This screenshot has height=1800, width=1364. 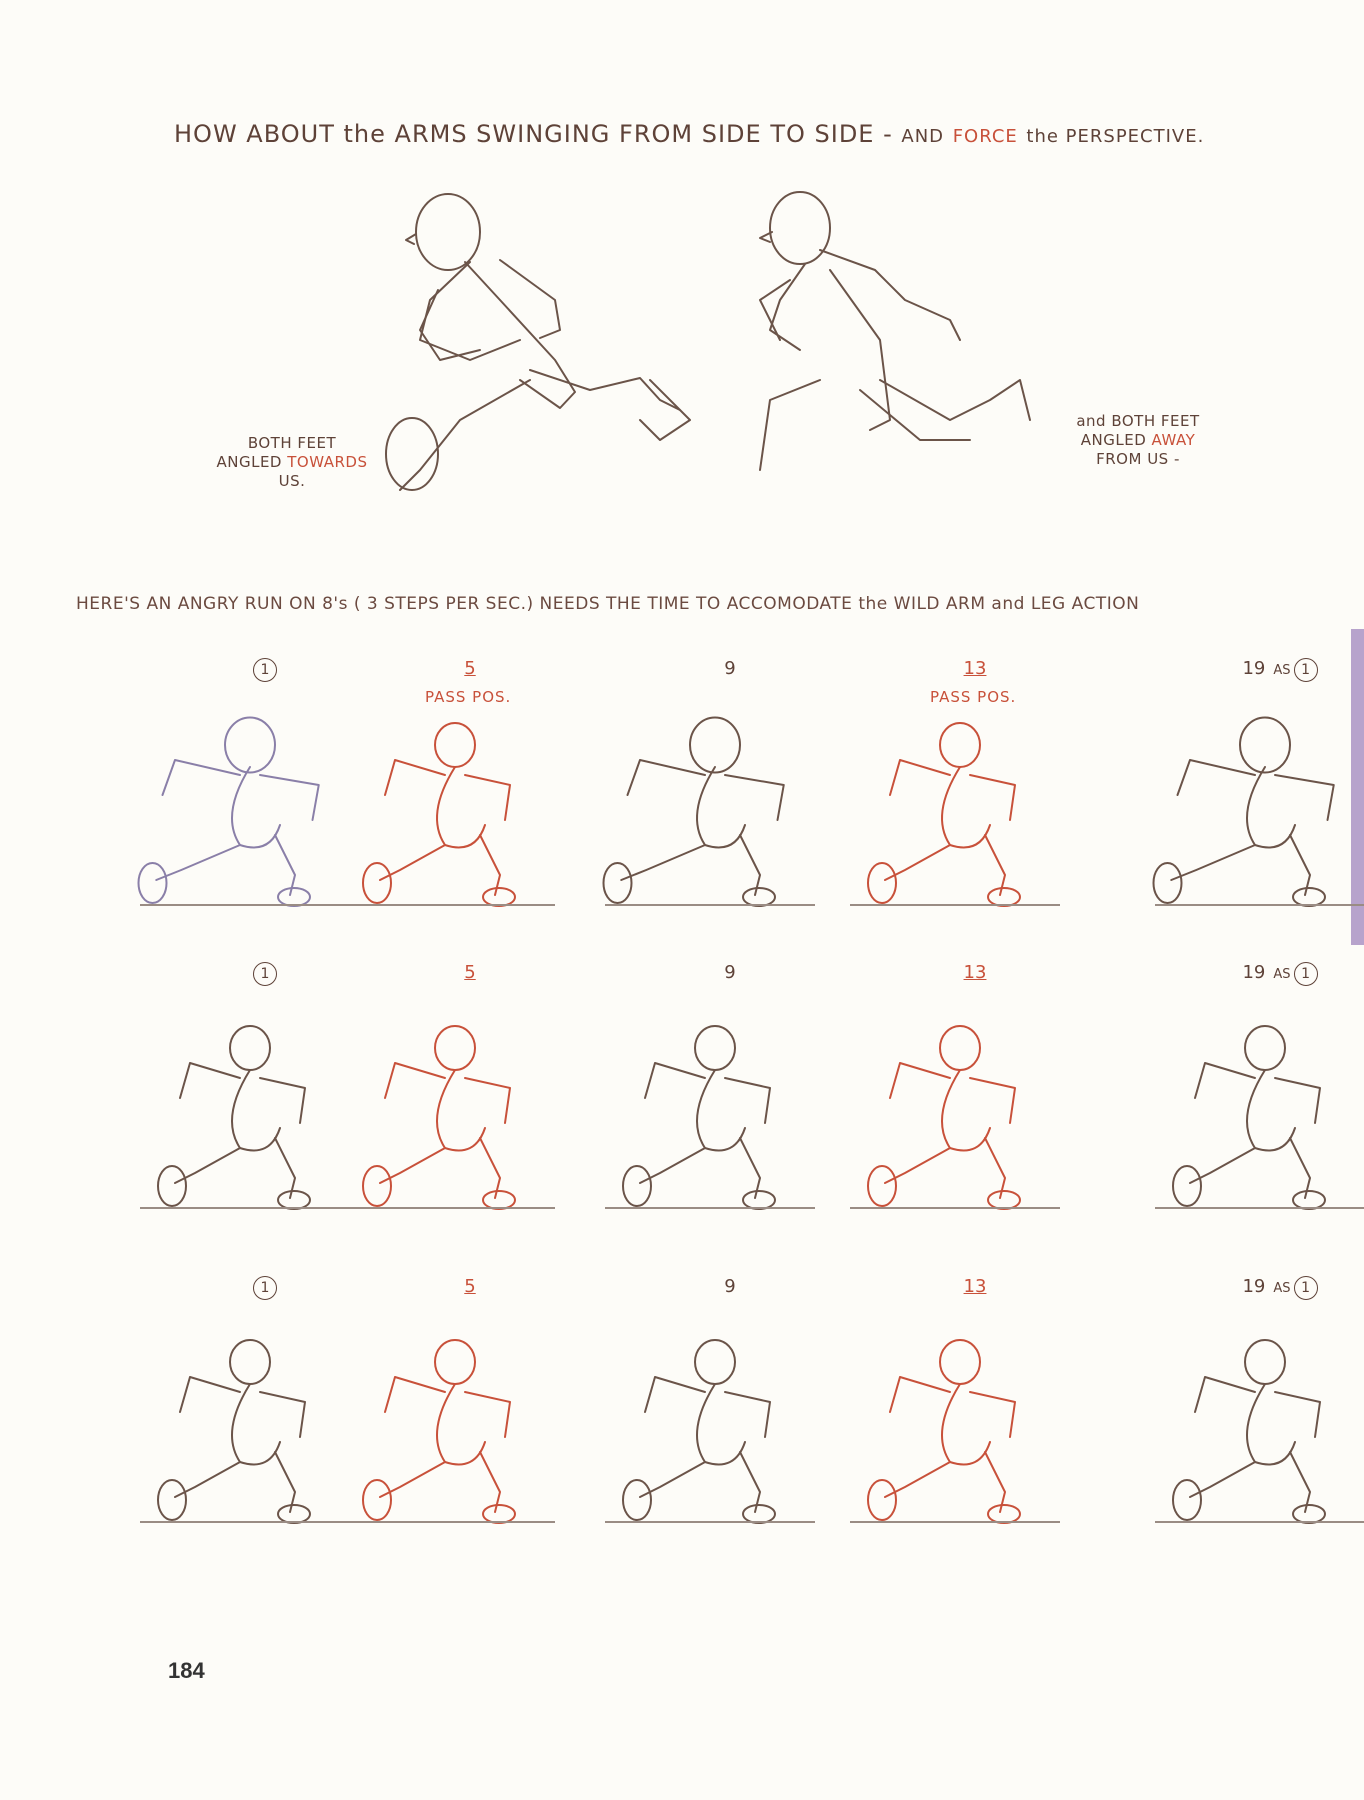 I want to click on note-left-towards: TOWARDS, so click(x=327, y=462).